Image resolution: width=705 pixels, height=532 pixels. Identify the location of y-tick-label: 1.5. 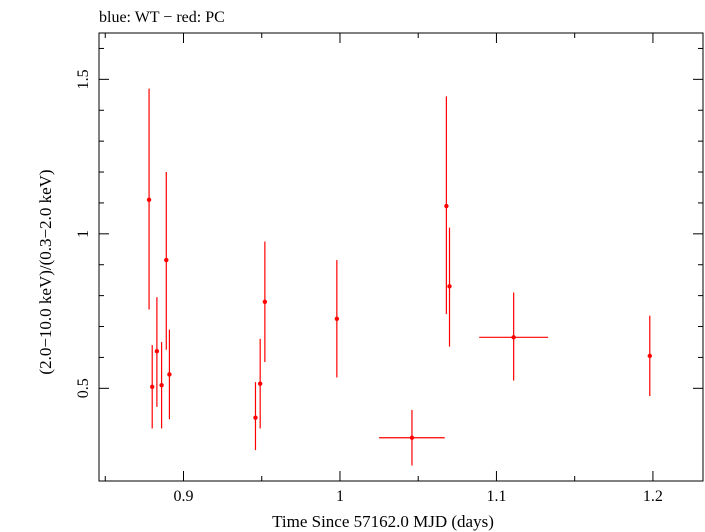
(83, 79).